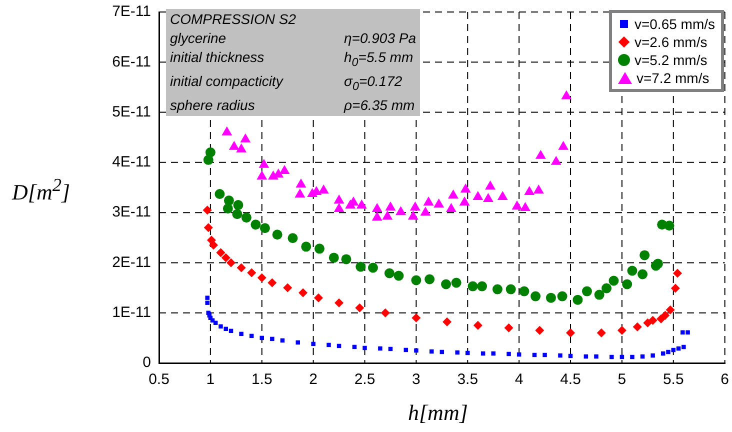 The height and width of the screenshot is (432, 732). What do you see at coordinates (131, 111) in the screenshot?
I see `y-tick-label: 5E-11` at bounding box center [131, 111].